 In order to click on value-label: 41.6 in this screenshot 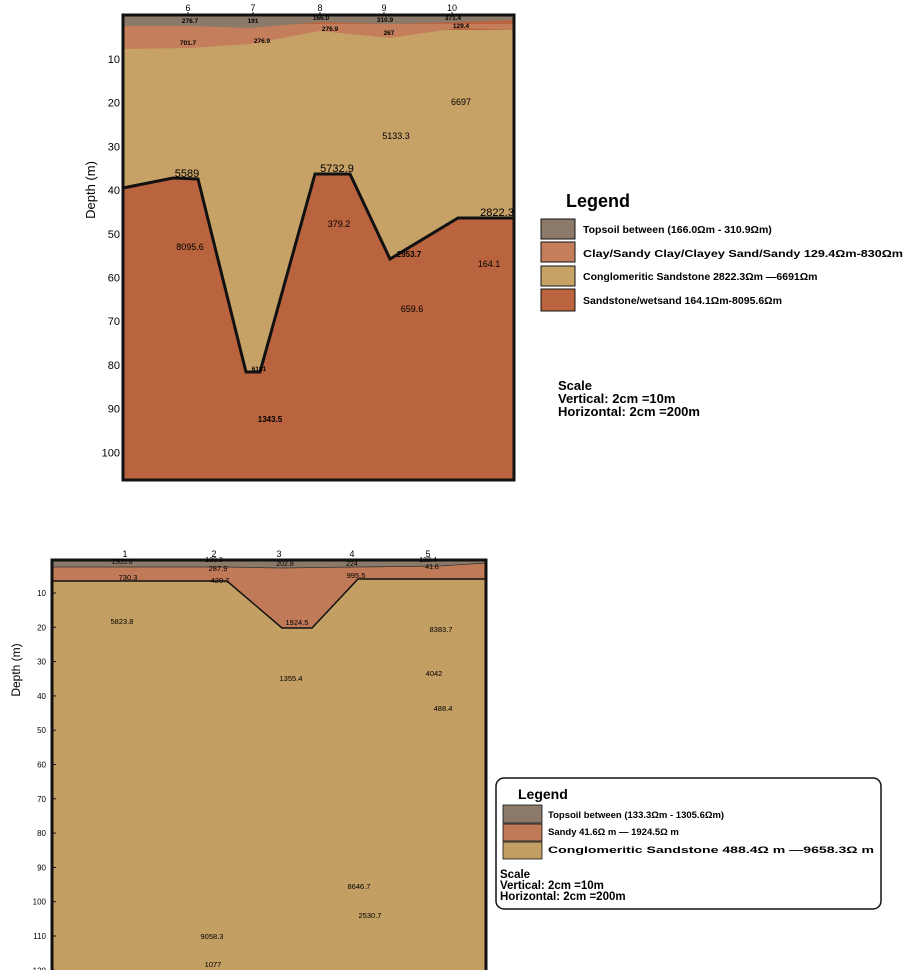, I will do `click(432, 567)`.